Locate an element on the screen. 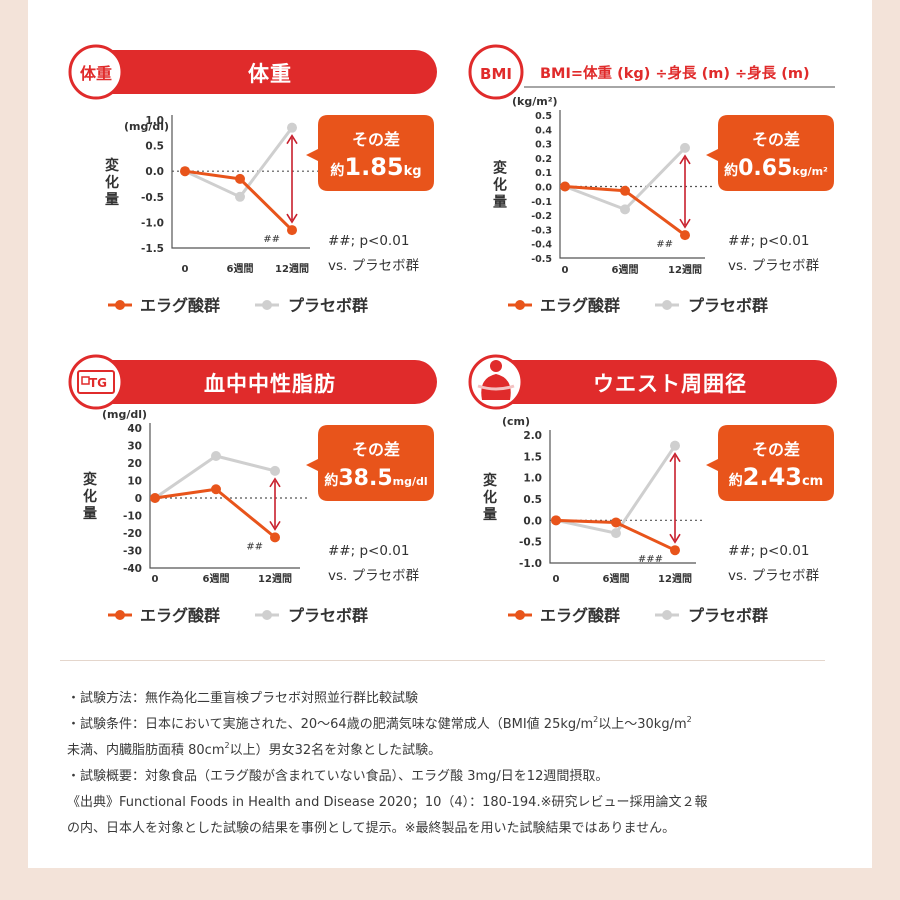 This screenshot has width=900, height=900. y-tick-label: 30 is located at coordinates (134, 447).